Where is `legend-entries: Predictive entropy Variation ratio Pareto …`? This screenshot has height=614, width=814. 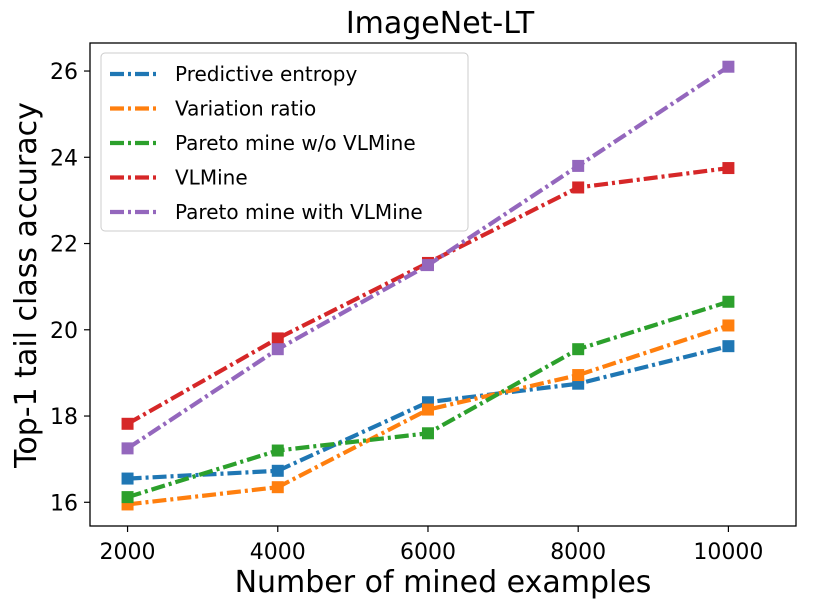
legend-entries: Predictive entropy Variation ratio Pareto … is located at coordinates (266, 143).